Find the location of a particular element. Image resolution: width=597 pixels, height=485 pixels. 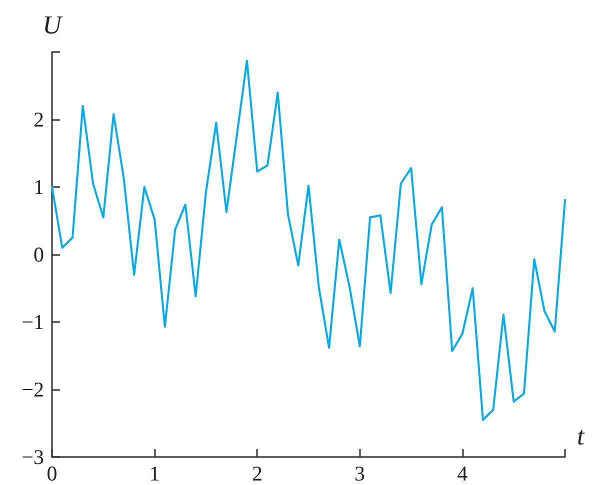

x-tick-label: 4 is located at coordinates (462, 473).